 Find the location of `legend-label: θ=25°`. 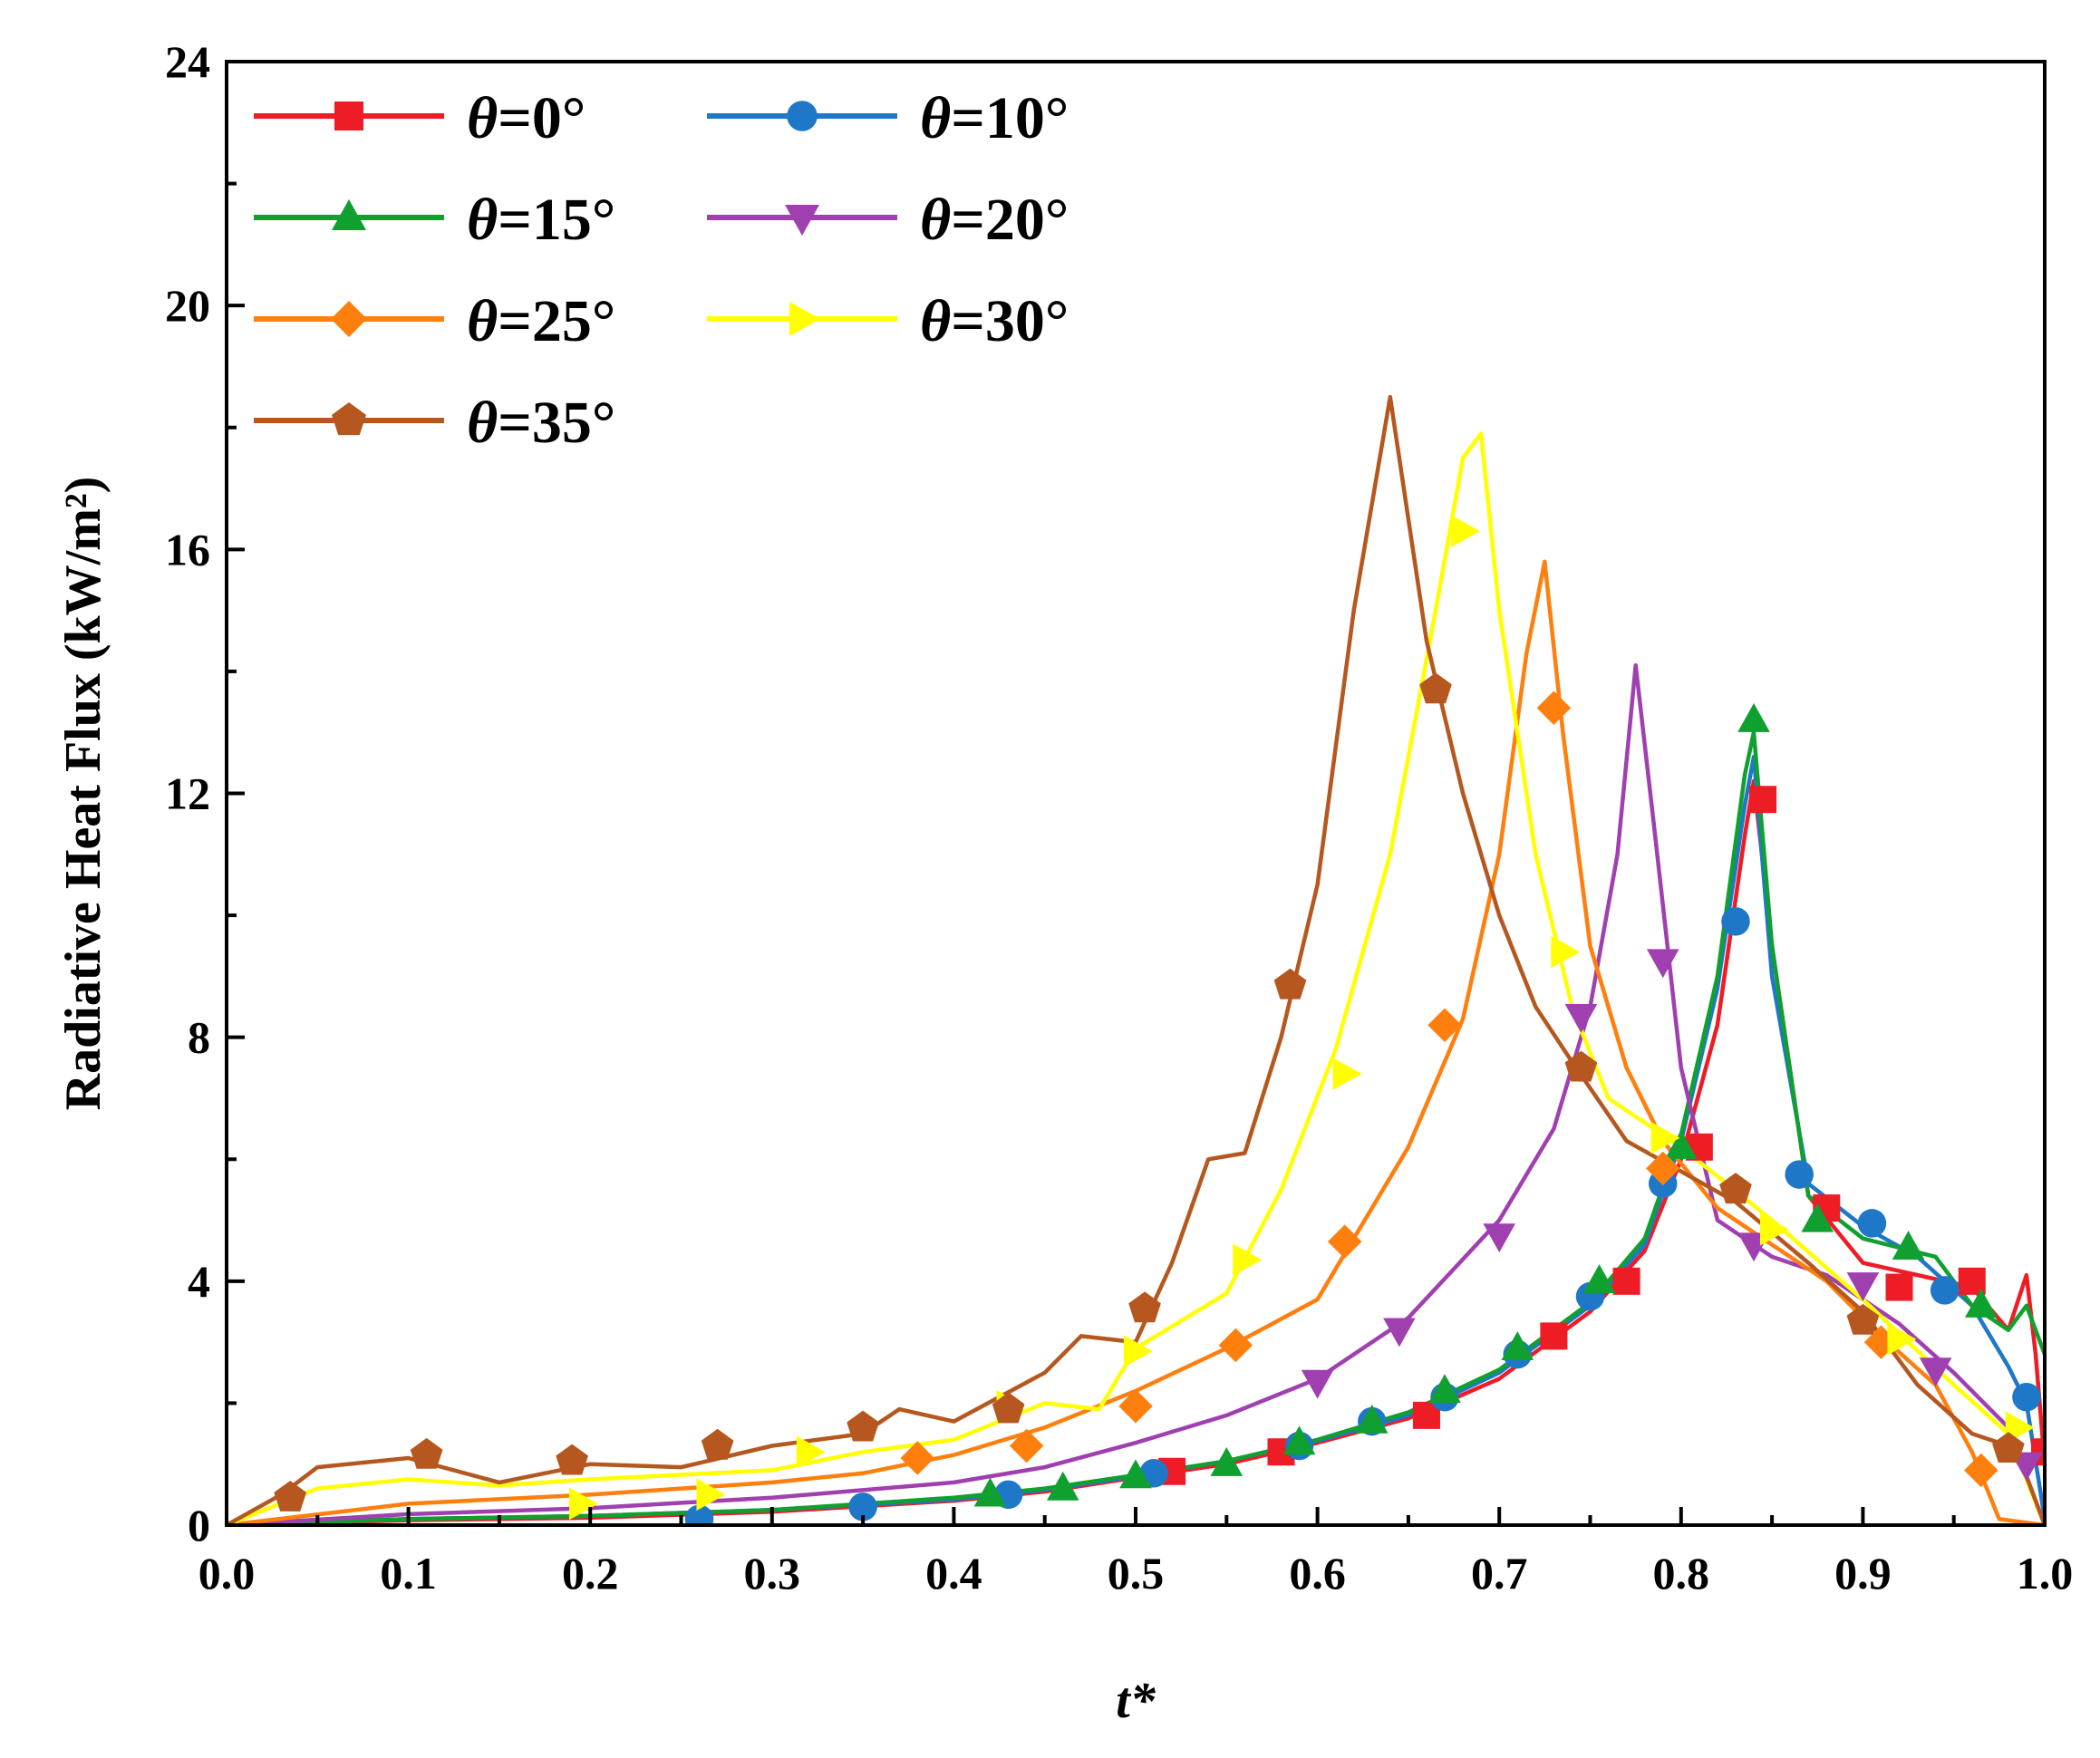

legend-label: θ=25° is located at coordinates (541, 321).